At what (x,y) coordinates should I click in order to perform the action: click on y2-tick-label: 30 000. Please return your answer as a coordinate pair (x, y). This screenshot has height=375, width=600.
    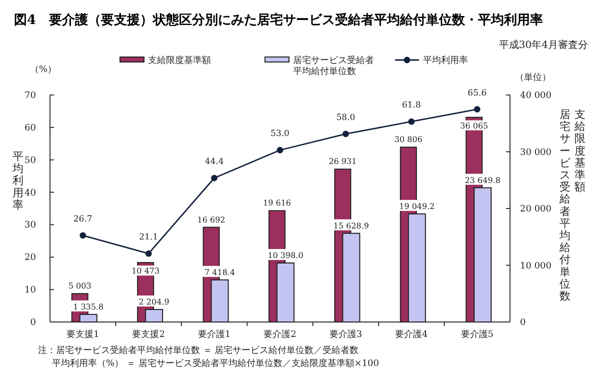
    Looking at the image, I should click on (536, 153).